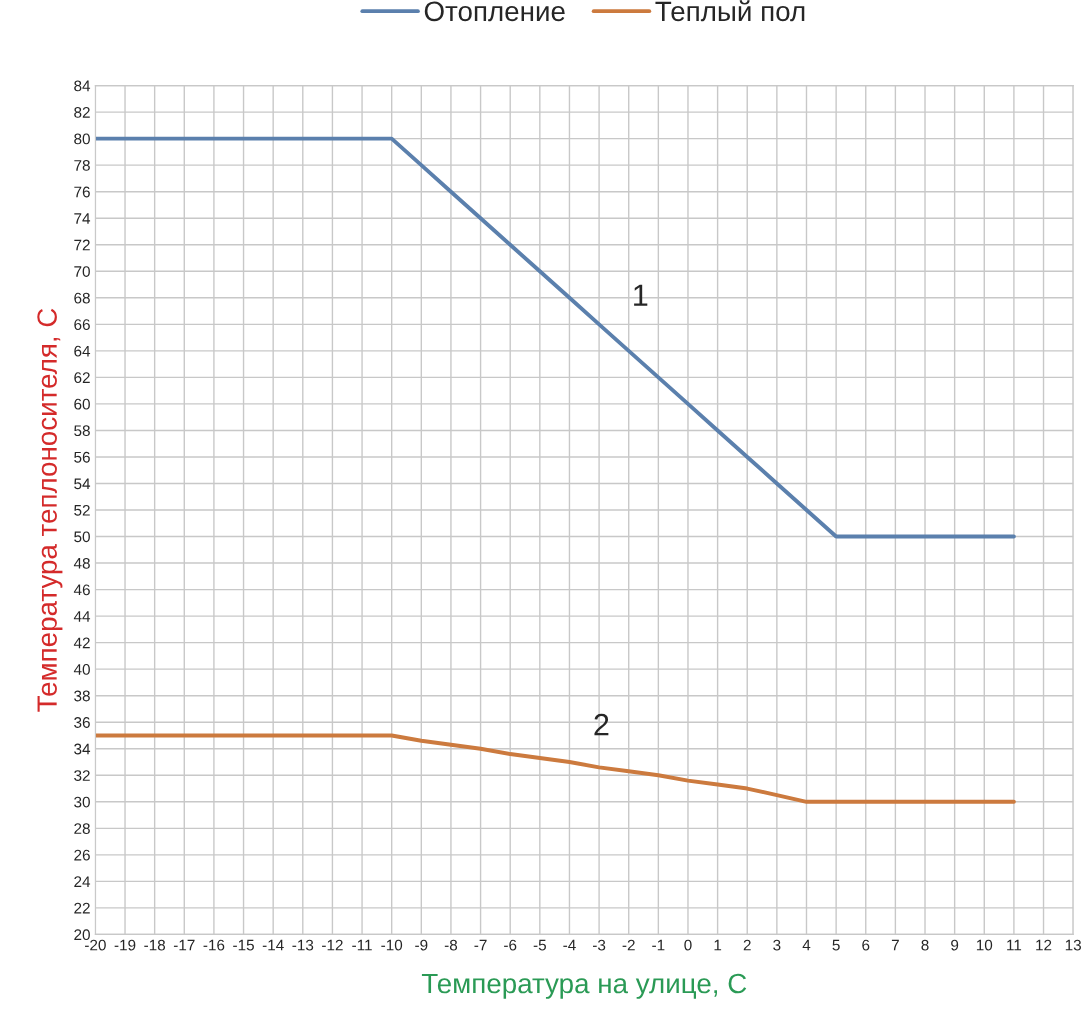  What do you see at coordinates (658, 945) in the screenshot?
I see `x-tick-label: -1` at bounding box center [658, 945].